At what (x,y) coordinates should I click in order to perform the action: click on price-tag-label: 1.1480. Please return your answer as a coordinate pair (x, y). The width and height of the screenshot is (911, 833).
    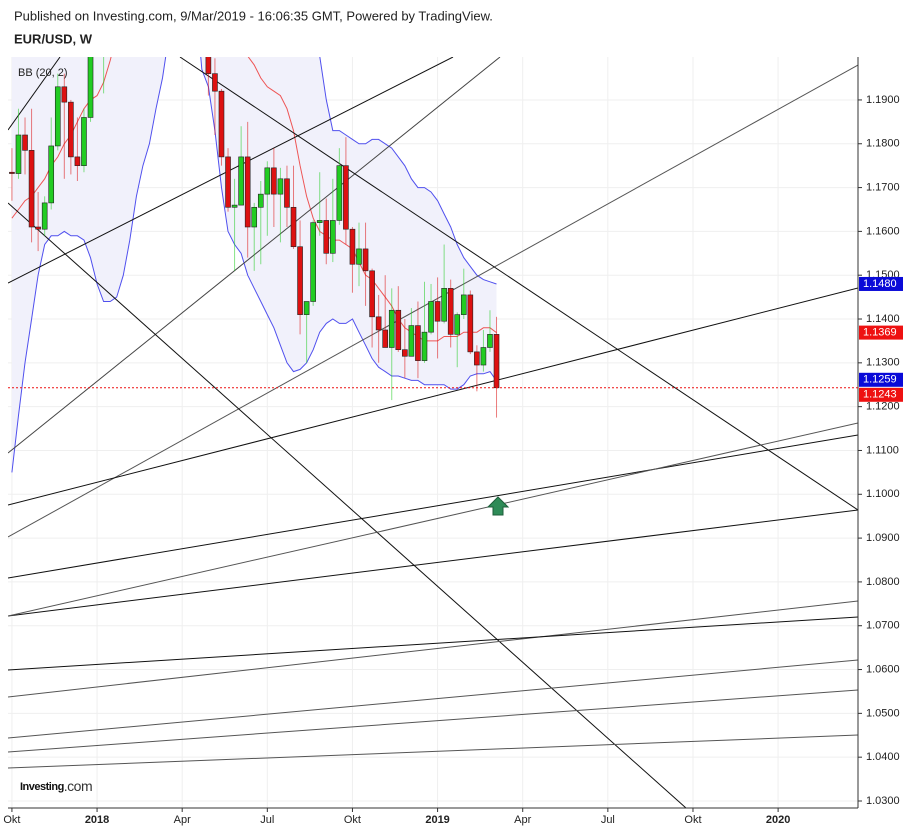
    Looking at the image, I should click on (880, 284).